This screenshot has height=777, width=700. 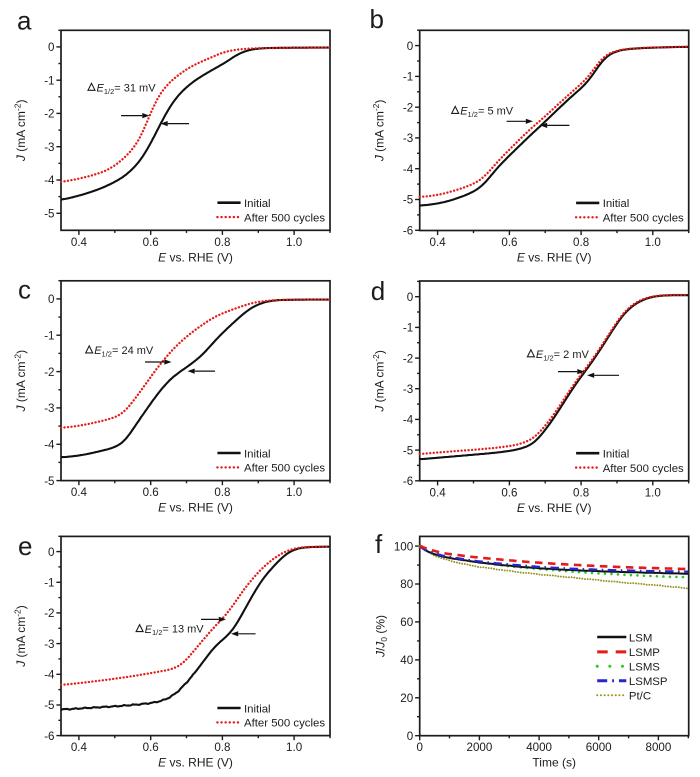 I want to click on svg-text: E1/2= 31 mV, so click(x=127, y=89).